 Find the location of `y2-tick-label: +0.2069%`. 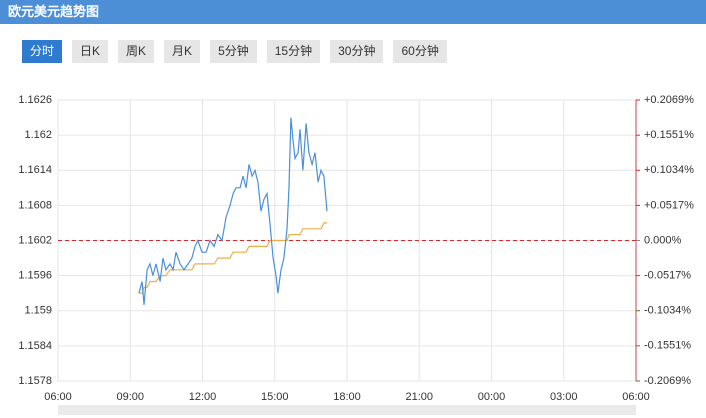

y2-tick-label: +0.2069% is located at coordinates (669, 100).